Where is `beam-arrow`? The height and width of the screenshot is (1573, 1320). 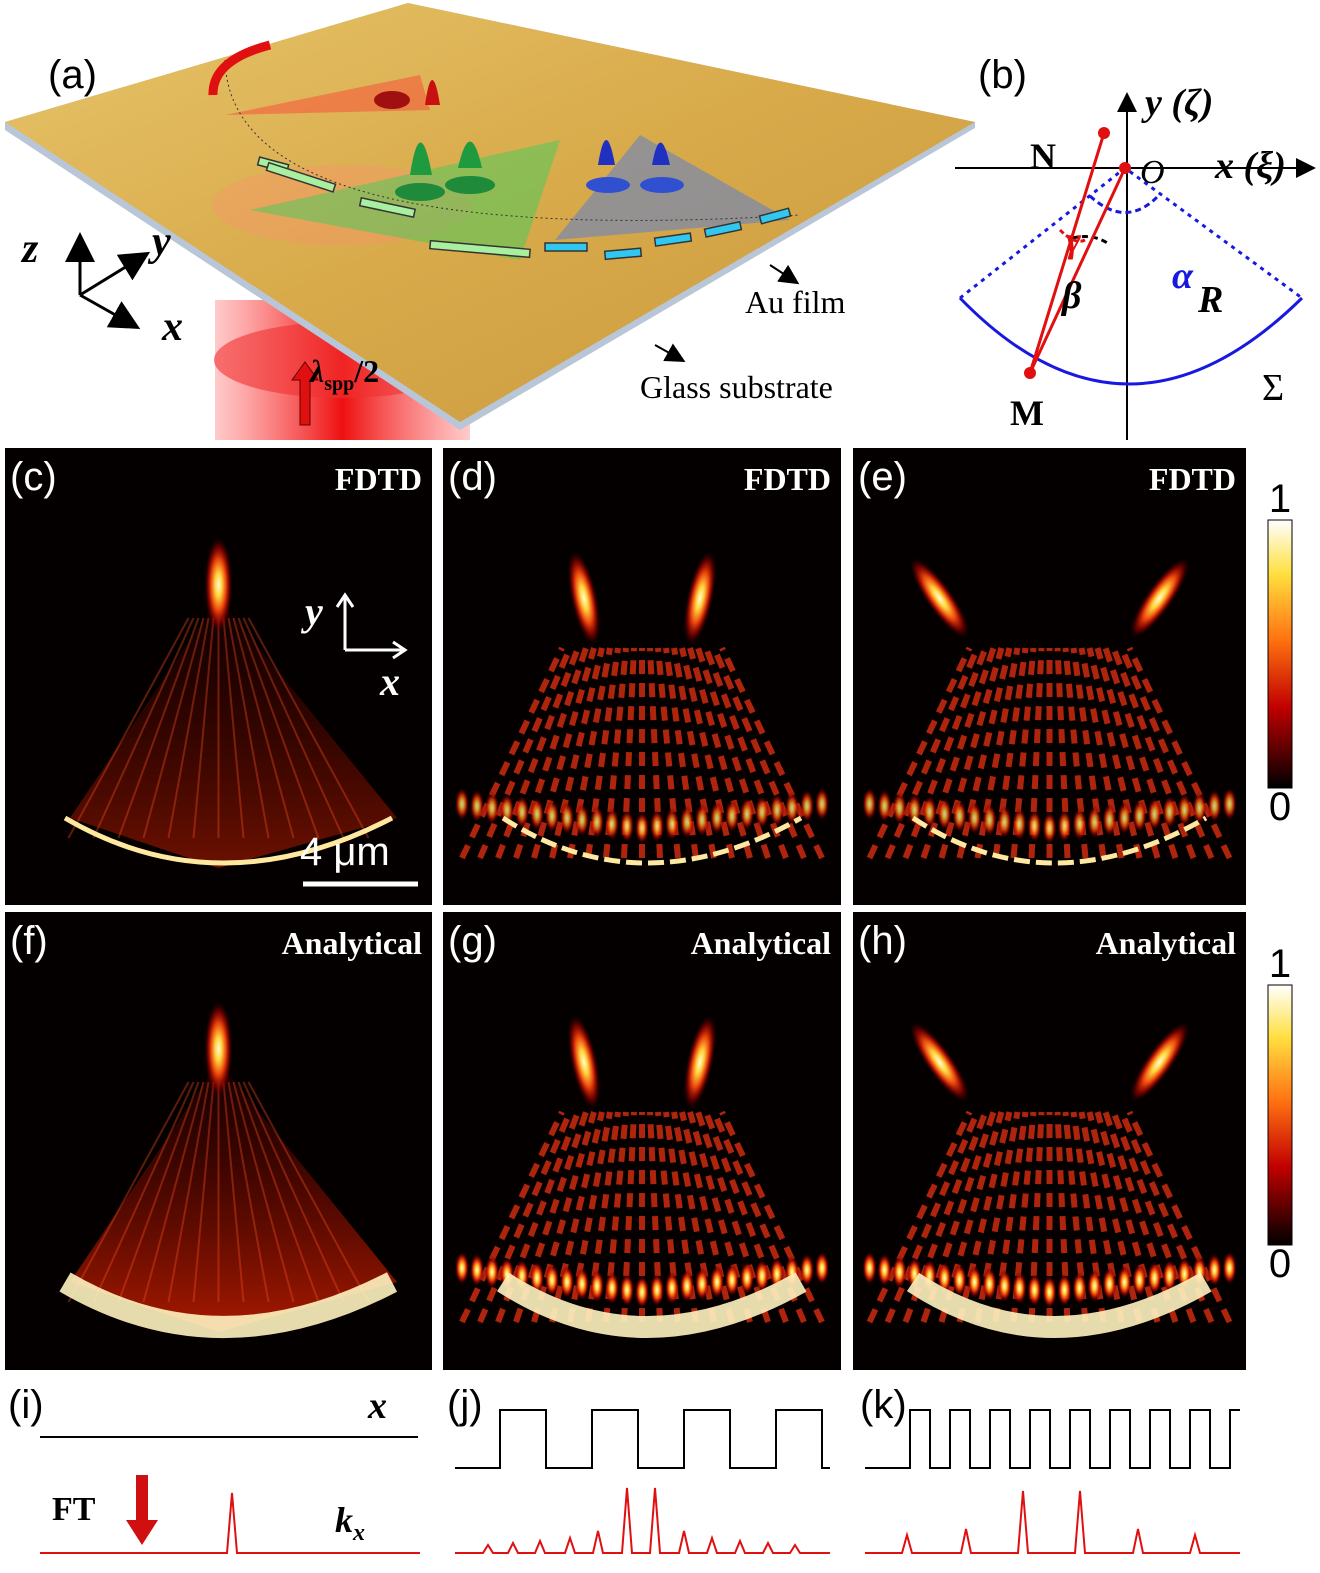 beam-arrow is located at coordinates (305, 393).